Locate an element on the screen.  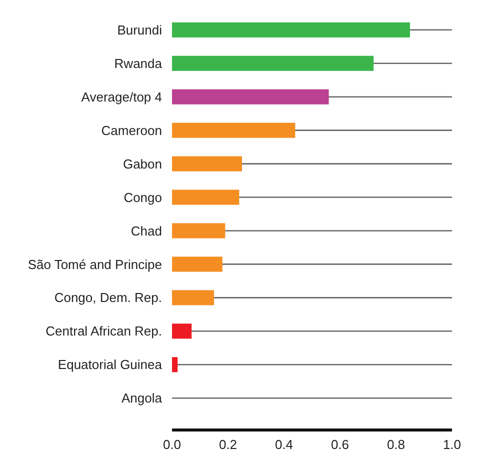
y-tick-label: Congo, Dem. Rep. is located at coordinates (108, 298).